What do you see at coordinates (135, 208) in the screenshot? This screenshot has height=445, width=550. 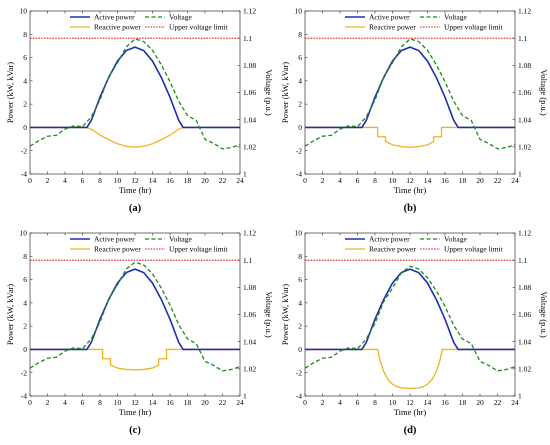 I see `panel-caption: (a)` at bounding box center [135, 208].